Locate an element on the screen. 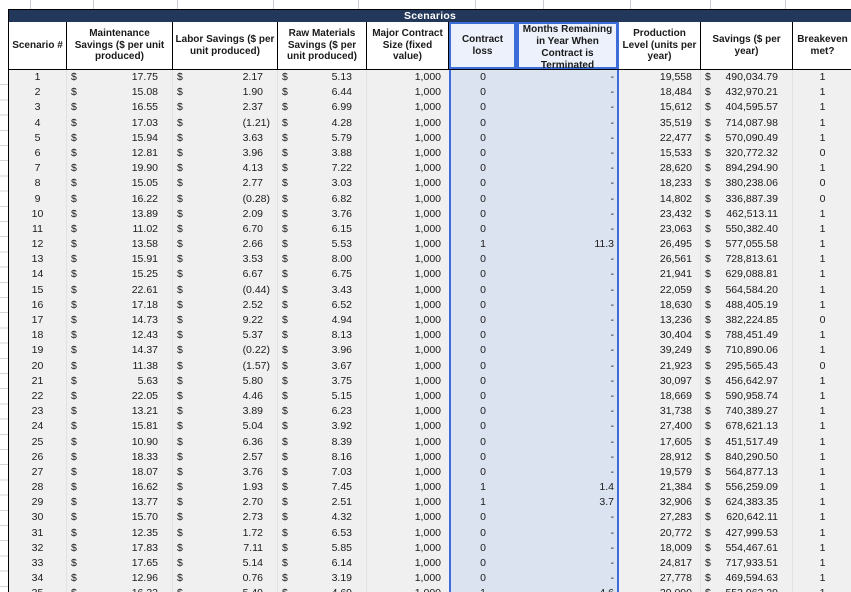 This screenshot has height=592, width=851. cell-savings-per-year: $336,887.39 is located at coordinates (747, 199).